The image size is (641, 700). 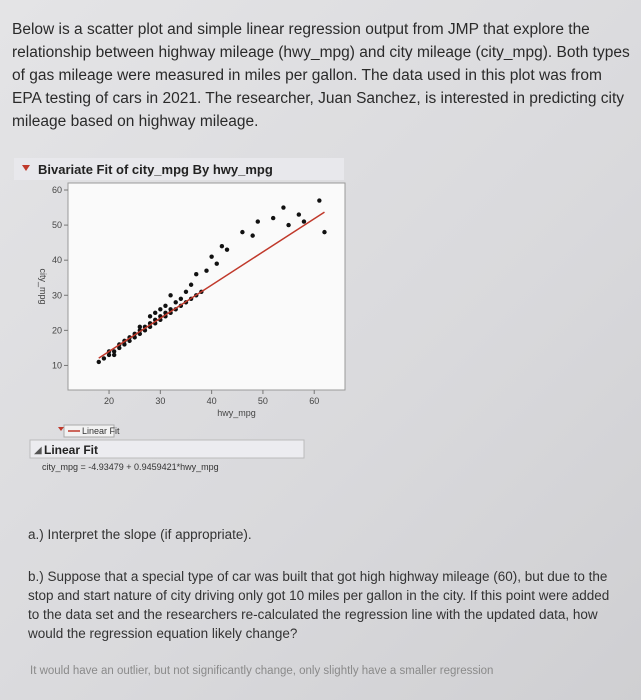 I want to click on report-header-bg, so click(x=179, y=169).